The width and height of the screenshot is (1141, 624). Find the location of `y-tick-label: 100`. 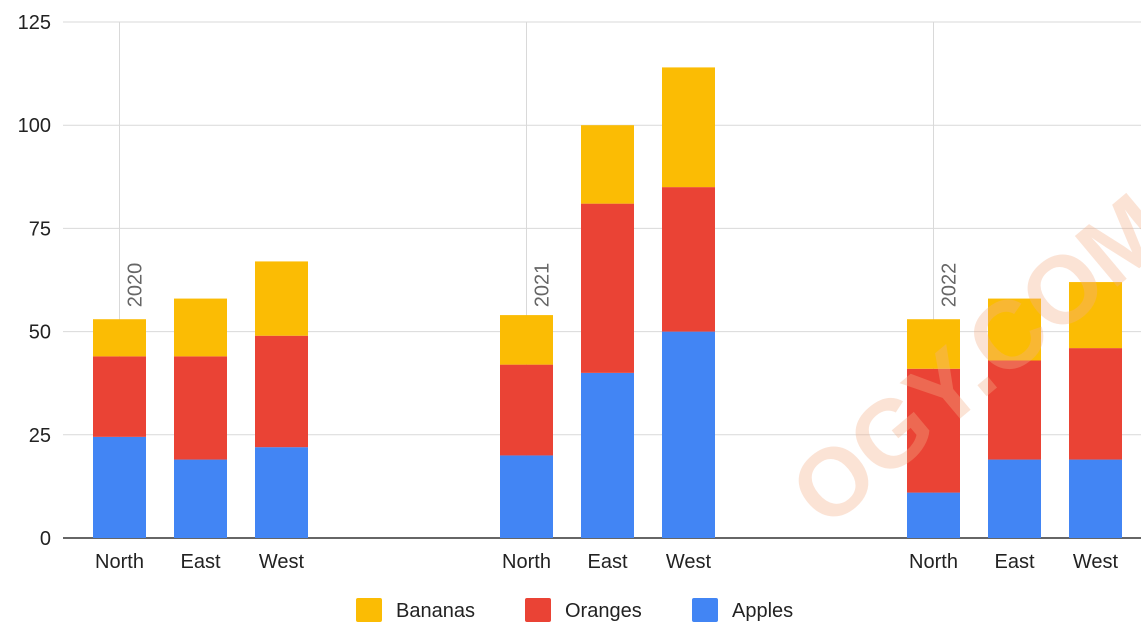

y-tick-label: 100 is located at coordinates (34, 126).